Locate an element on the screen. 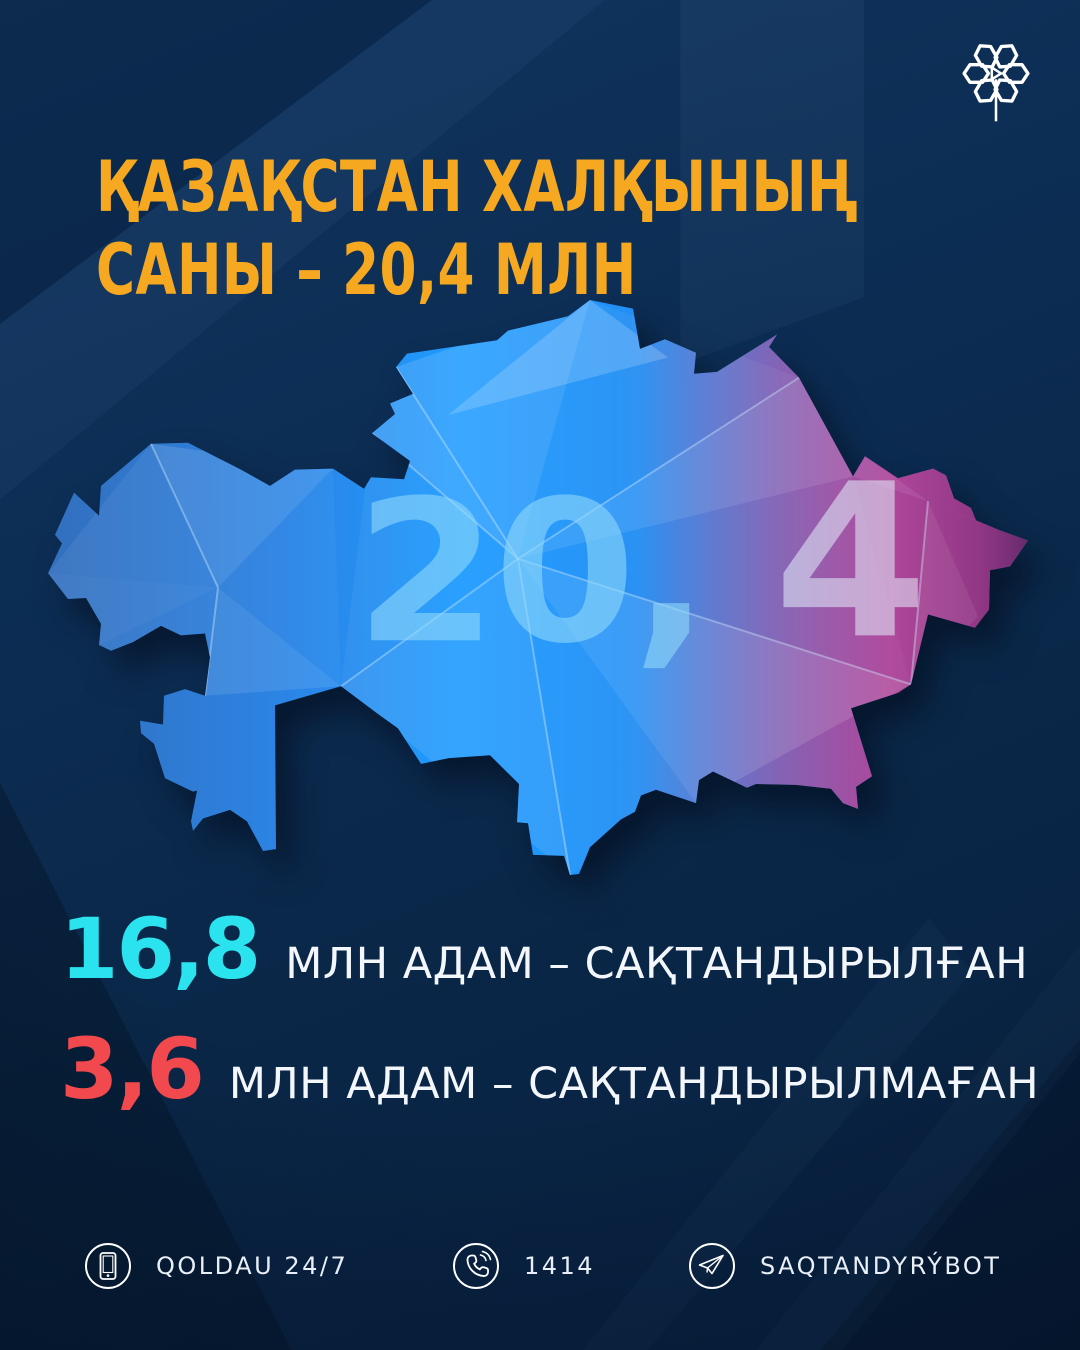 The height and width of the screenshot is (1350, 1080). uninsured-label: МЛН АДАМ – САҚТАНДЫРЫЛМАҒАН is located at coordinates (634, 1084).